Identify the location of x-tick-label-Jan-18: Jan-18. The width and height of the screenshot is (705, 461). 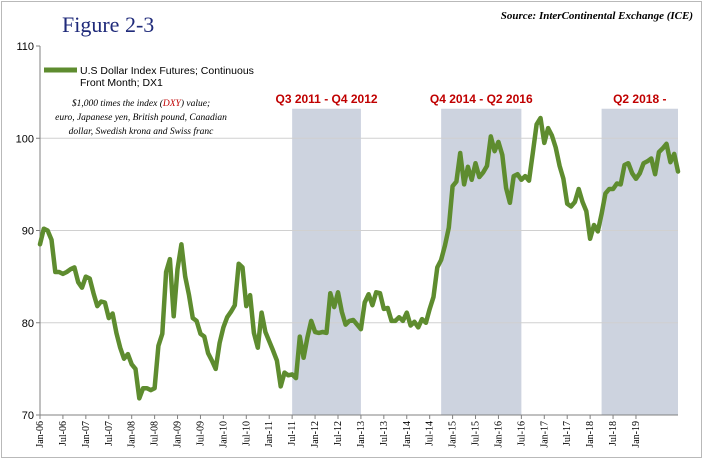
(590, 434).